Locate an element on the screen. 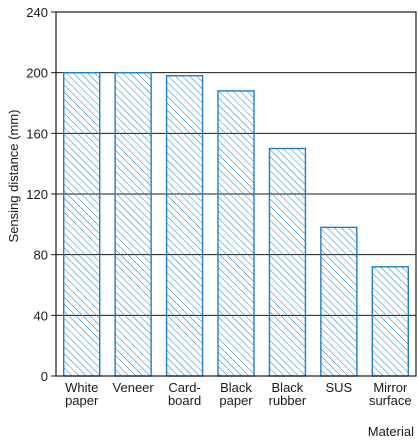  x-category-label: SUS is located at coordinates (338, 387).